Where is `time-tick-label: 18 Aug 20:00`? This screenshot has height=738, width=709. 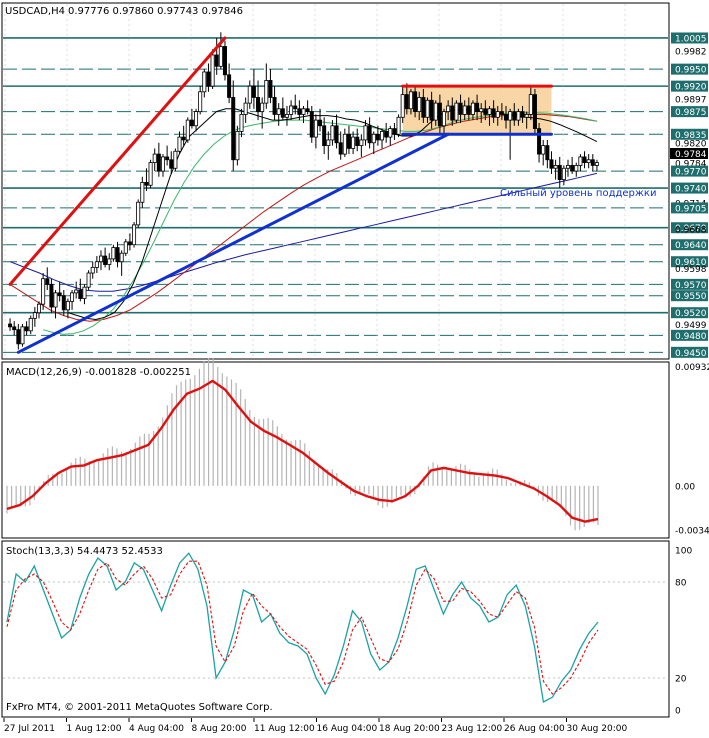
time-tick-label: 18 Aug 20:00 is located at coordinates (409, 729).